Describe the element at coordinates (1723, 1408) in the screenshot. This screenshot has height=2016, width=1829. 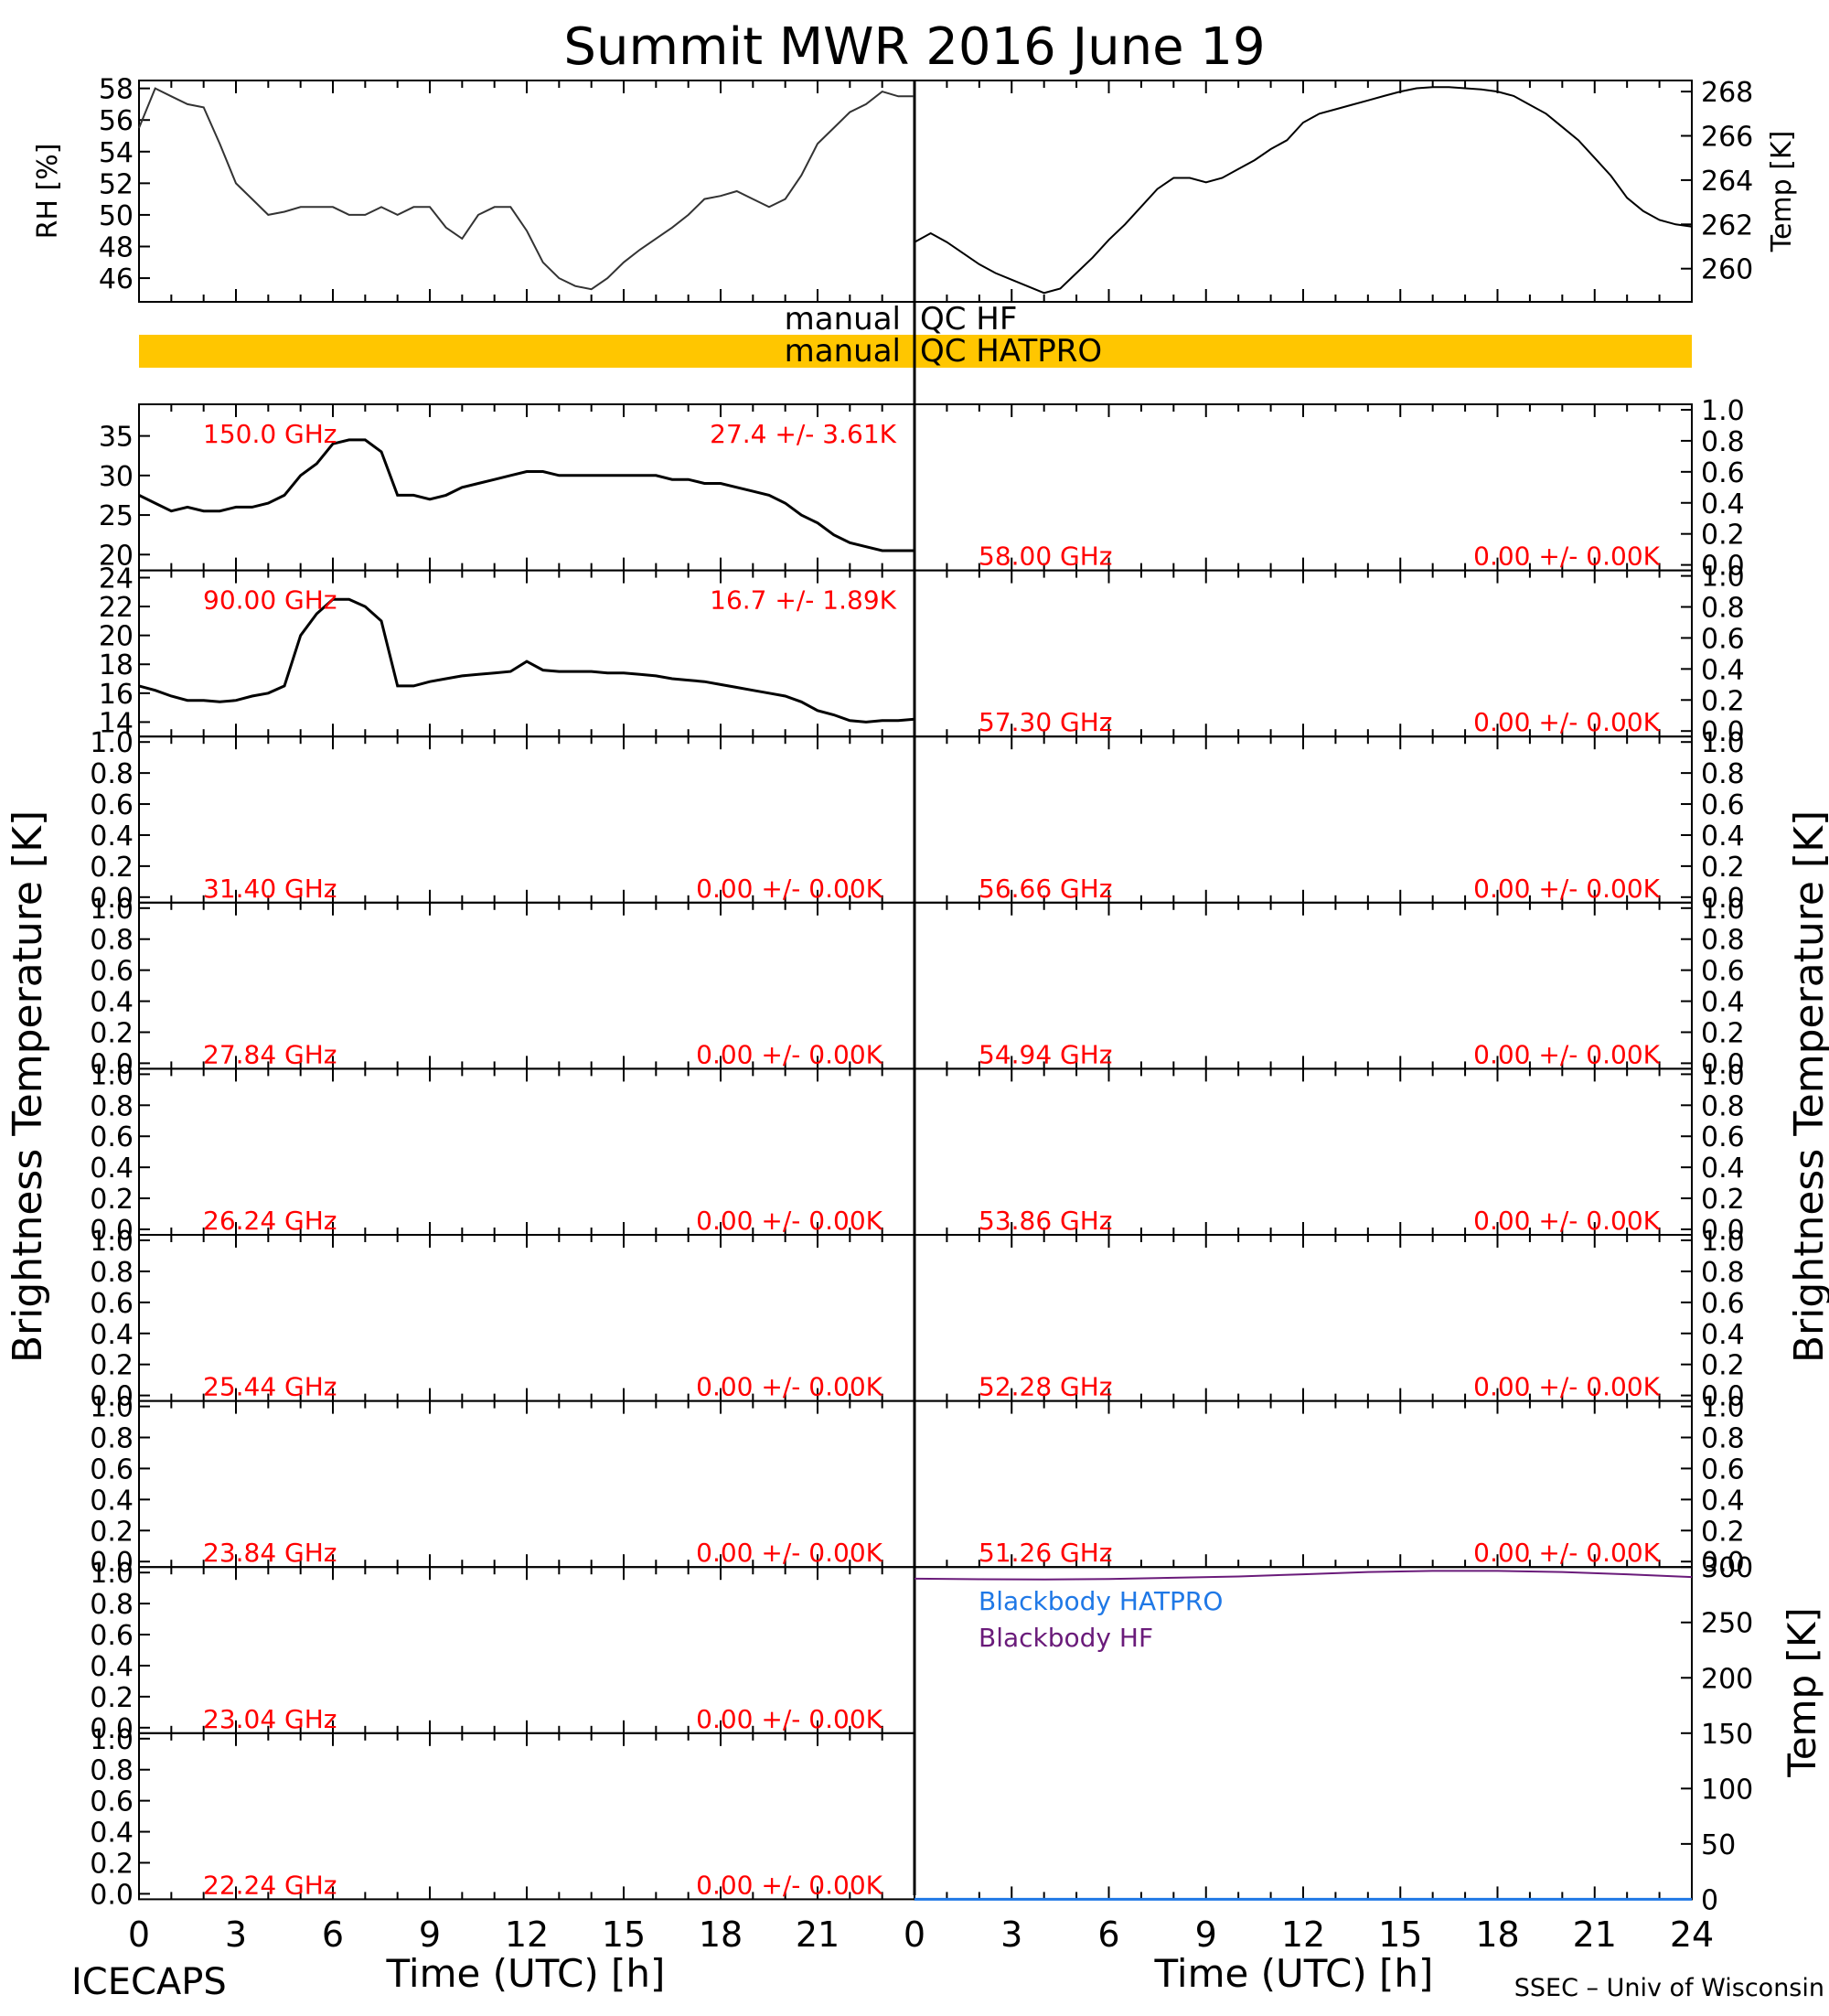
I see `panel-ch_51-ytick-label: 1.0` at that location.